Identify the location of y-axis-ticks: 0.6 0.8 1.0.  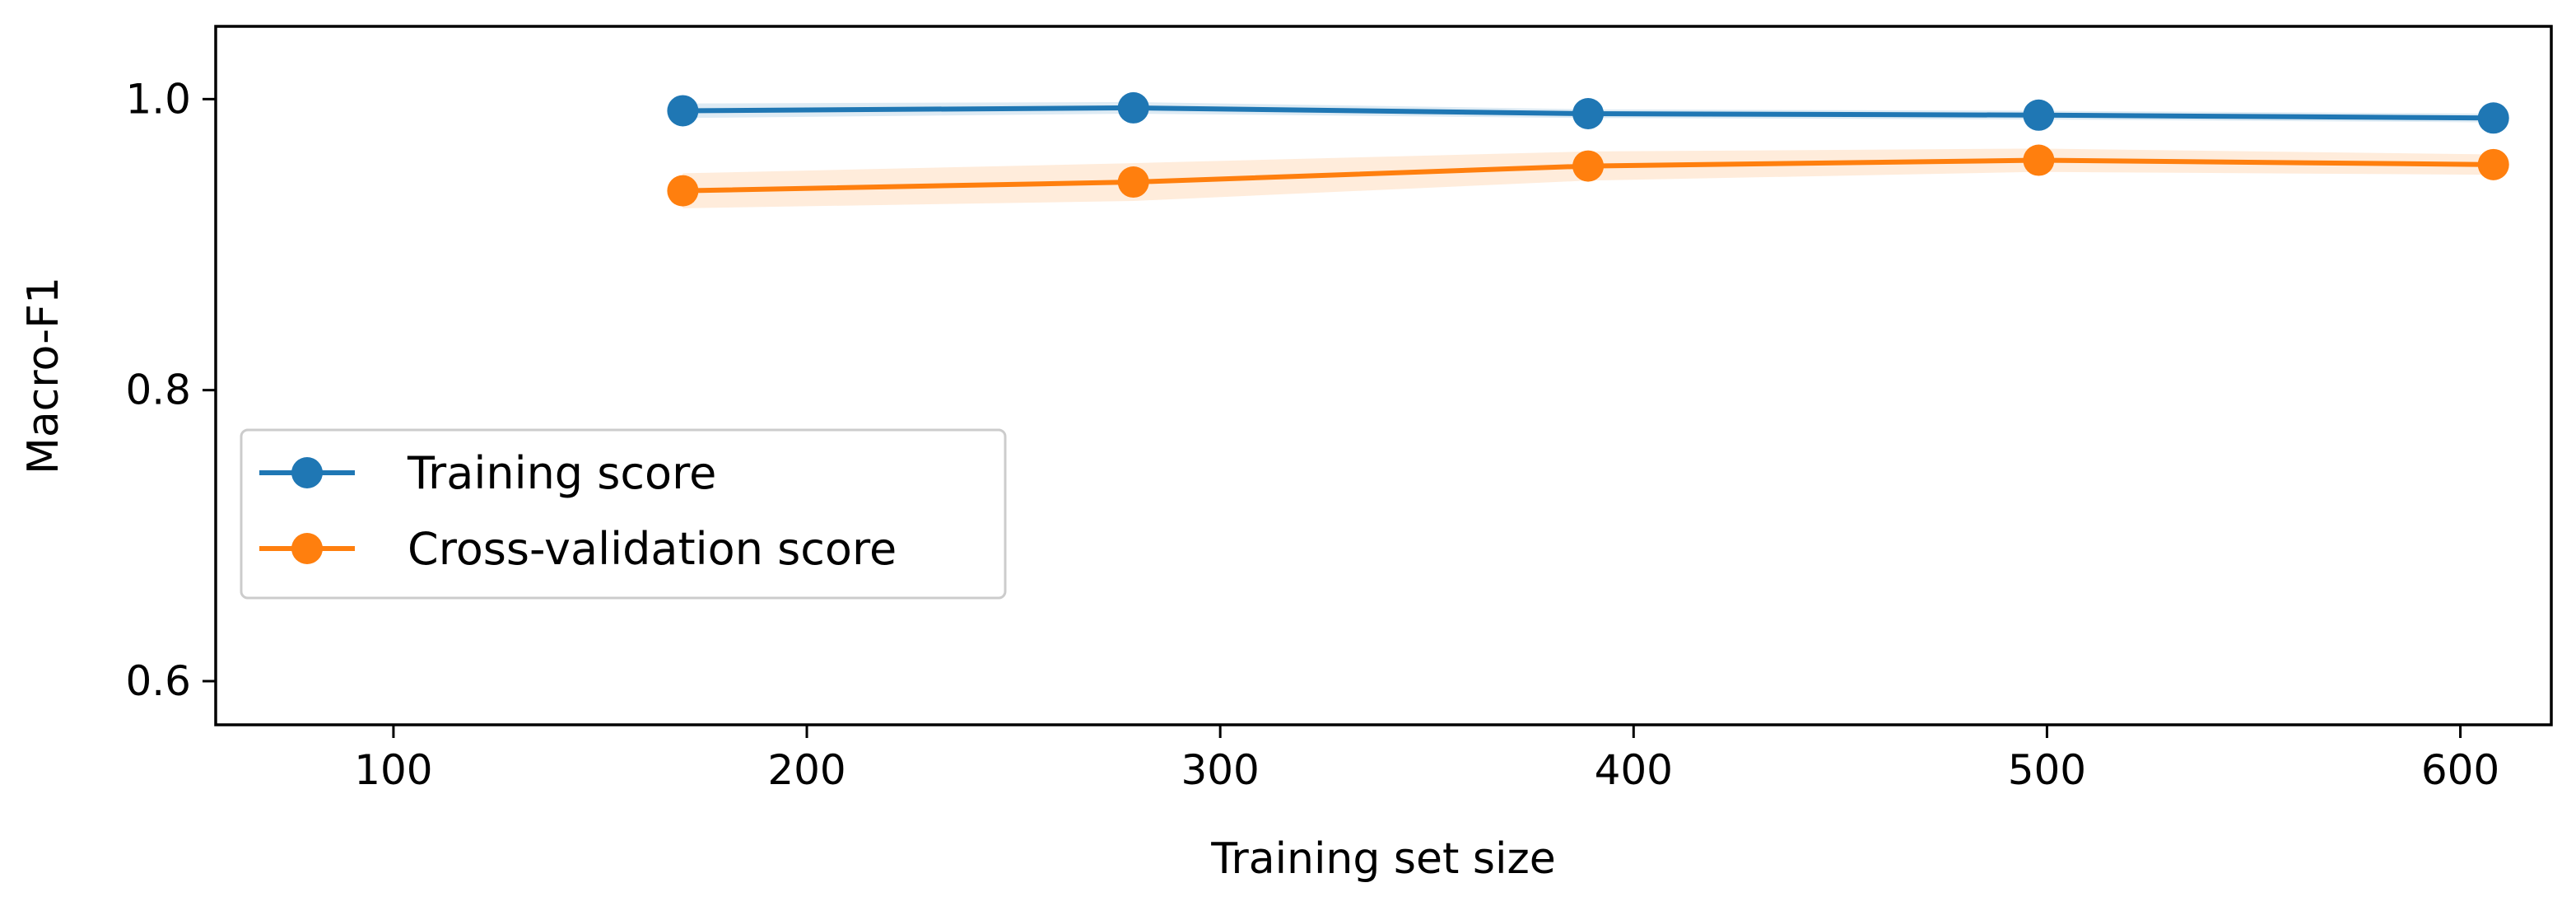
(170, 390).